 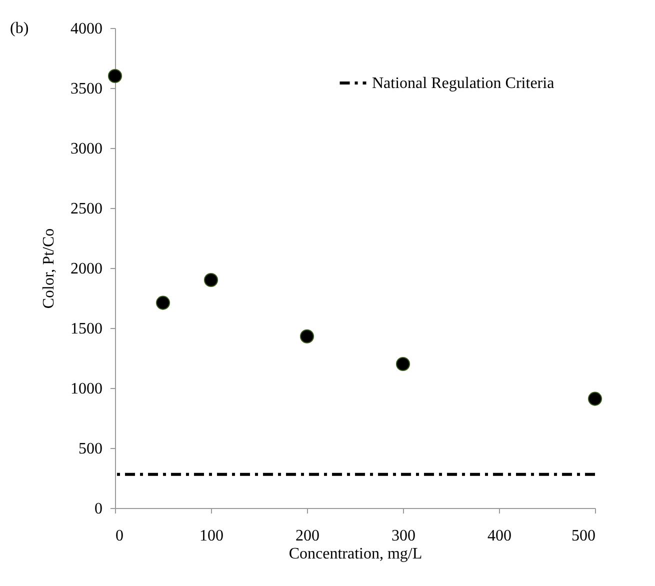 What do you see at coordinates (86, 269) in the screenshot?
I see `y-tick-label: 2000` at bounding box center [86, 269].